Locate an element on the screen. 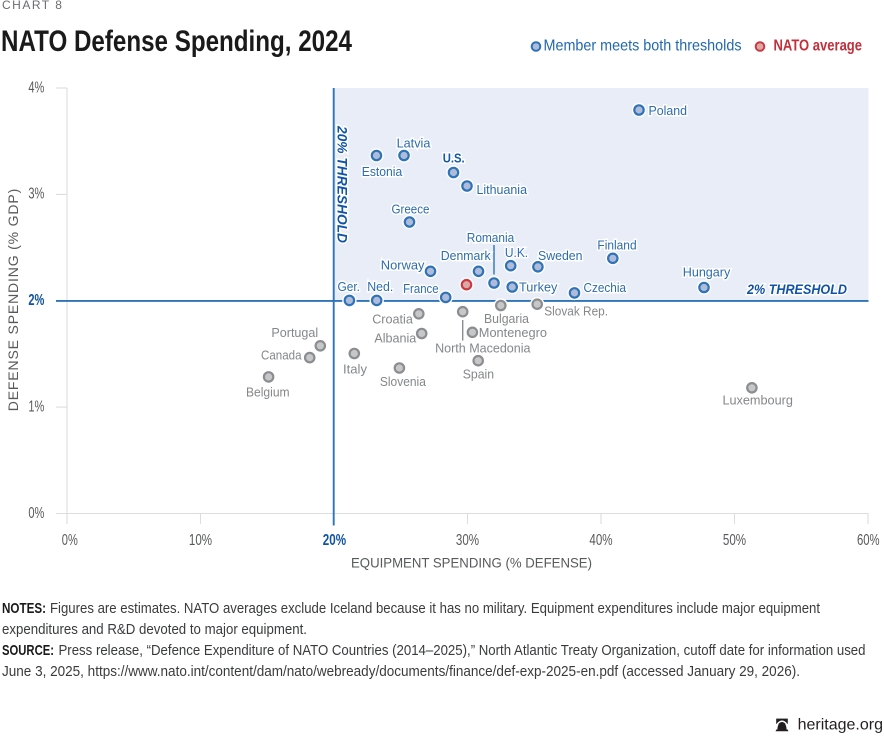 This screenshot has width=884, height=739. svg-text: Romania is located at coordinates (491, 237).